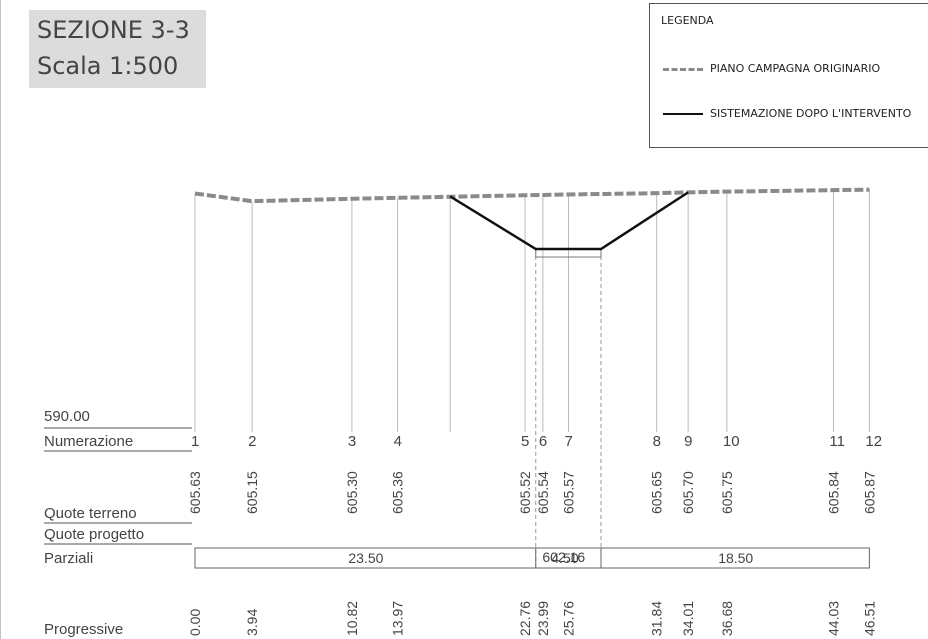 The width and height of the screenshot is (928, 639). Describe the element at coordinates (687, 20) in the screenshot. I see `legend-heading: LEGENDA` at that location.